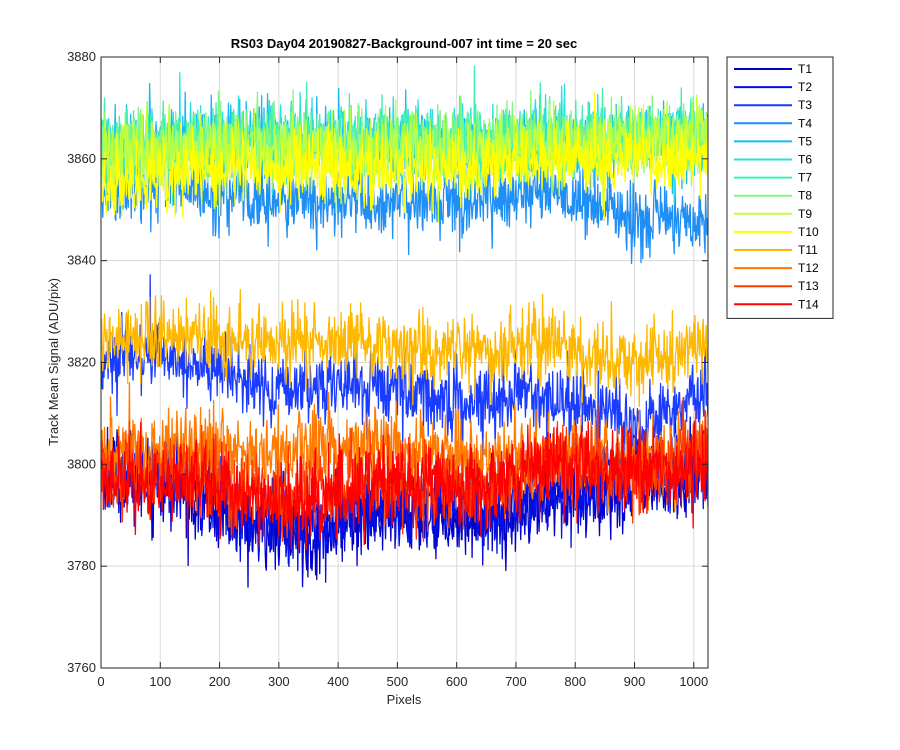  I want to click on legend-label: T13, so click(808, 286).